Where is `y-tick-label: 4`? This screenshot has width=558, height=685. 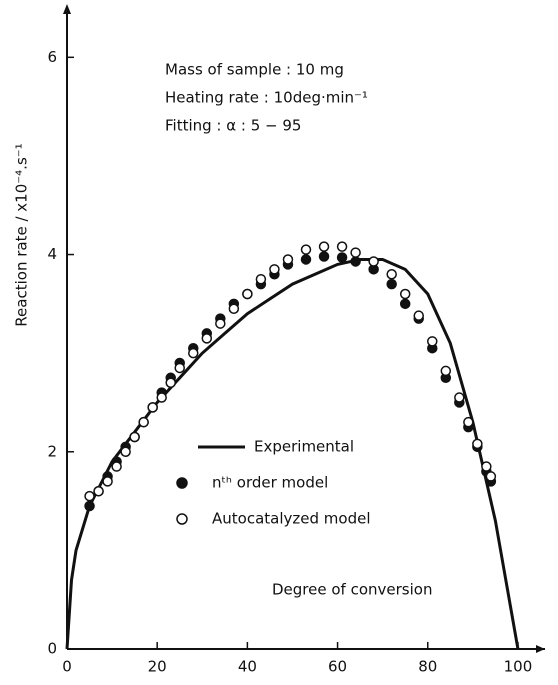
y-tick-label: 4 is located at coordinates (52, 254).